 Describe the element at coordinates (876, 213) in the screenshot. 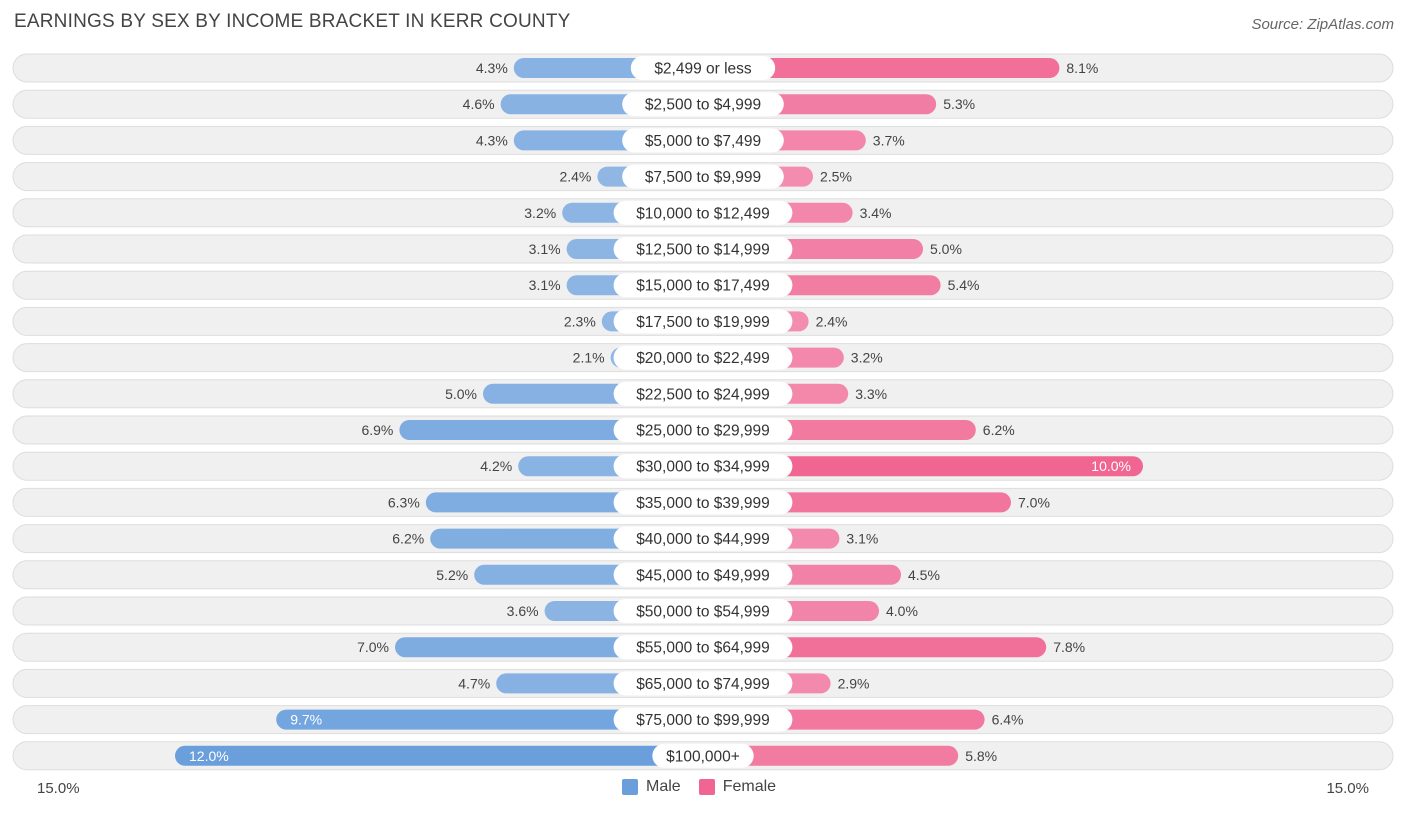

I see `female-value-label: 3.4%` at that location.